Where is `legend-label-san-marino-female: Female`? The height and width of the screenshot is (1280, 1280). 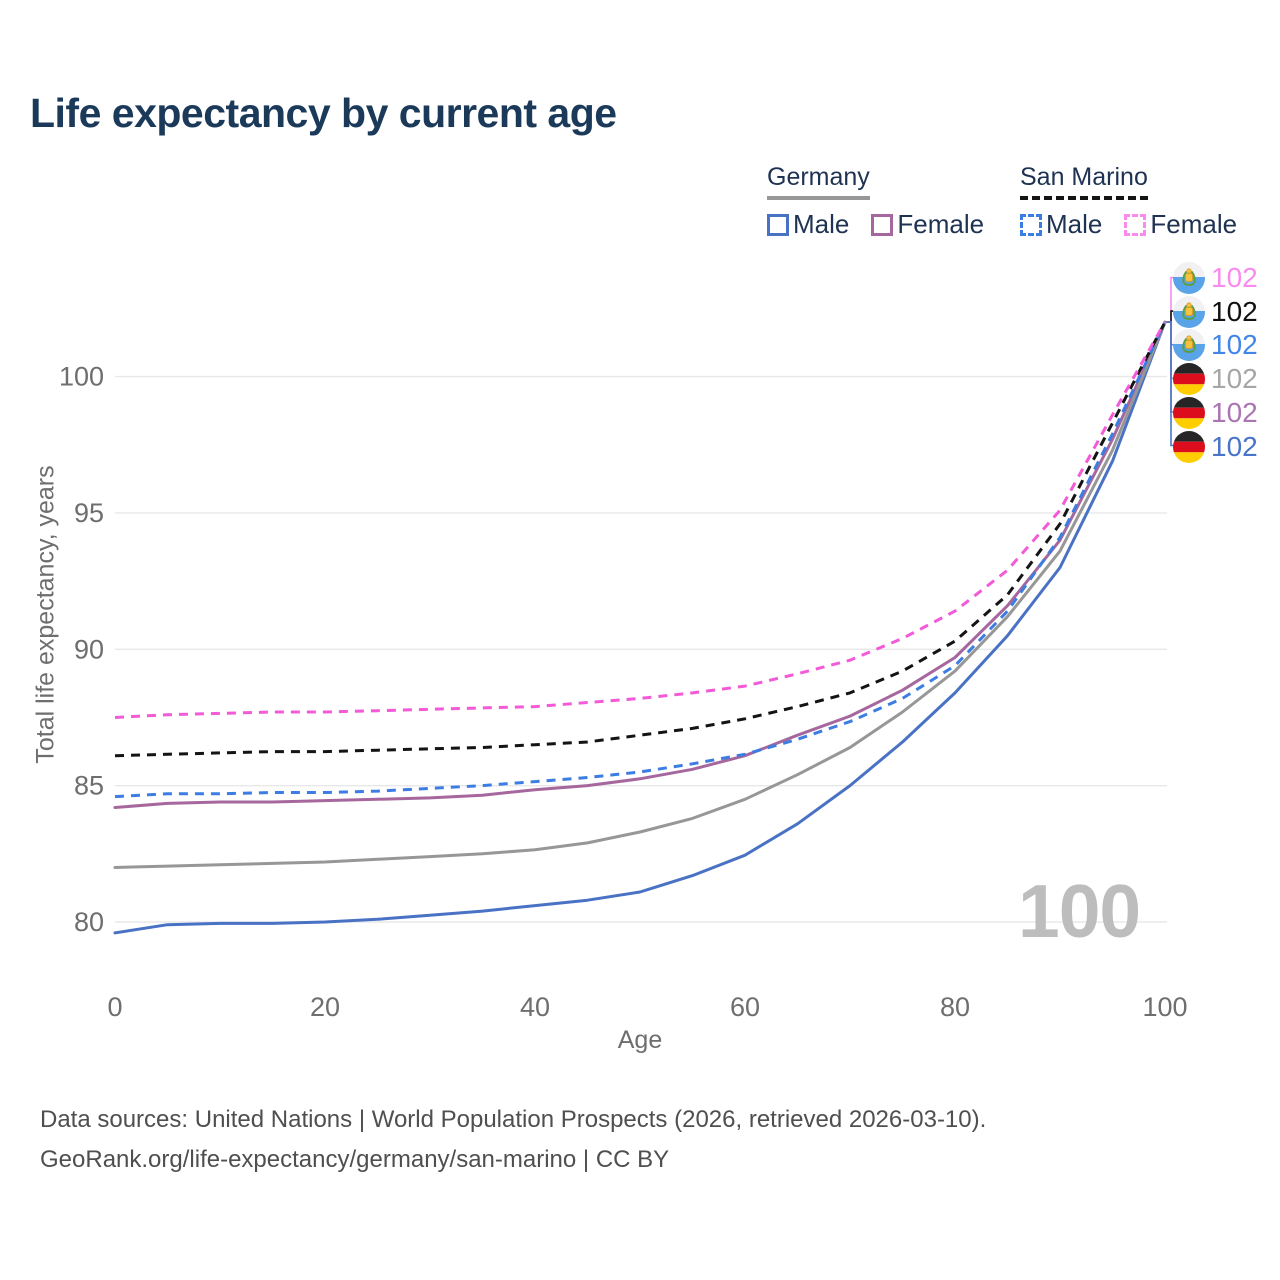 legend-label-san-marino-female: Female is located at coordinates (1194, 224).